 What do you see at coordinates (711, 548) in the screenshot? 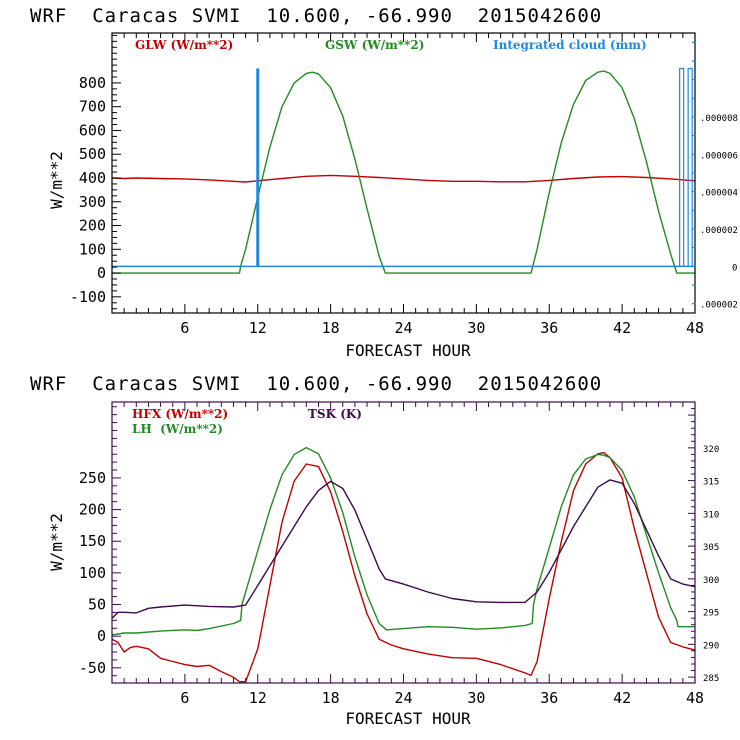
I see `y2-tick-label: 305` at bounding box center [711, 548].